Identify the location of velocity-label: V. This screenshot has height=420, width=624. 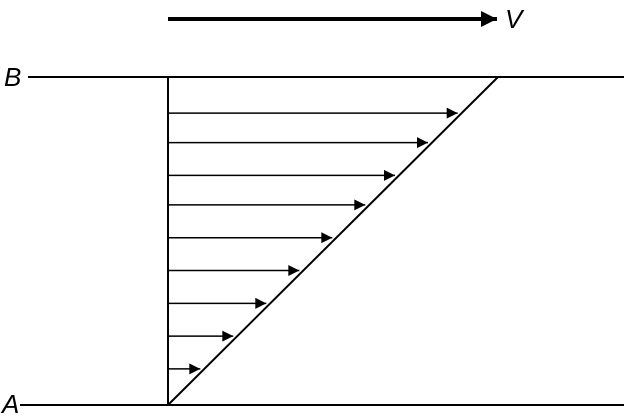
(515, 19).